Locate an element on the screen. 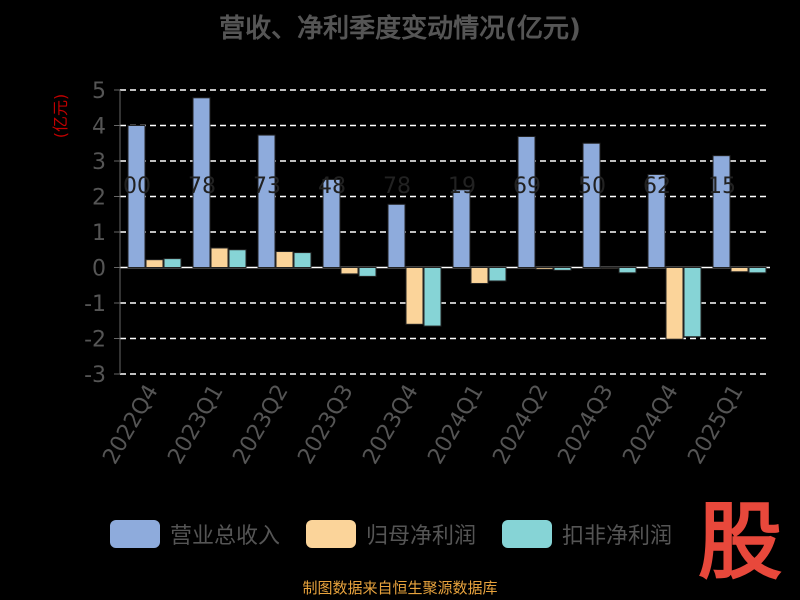  y-axis-unit-label: (亿元) is located at coordinates (60, 116).